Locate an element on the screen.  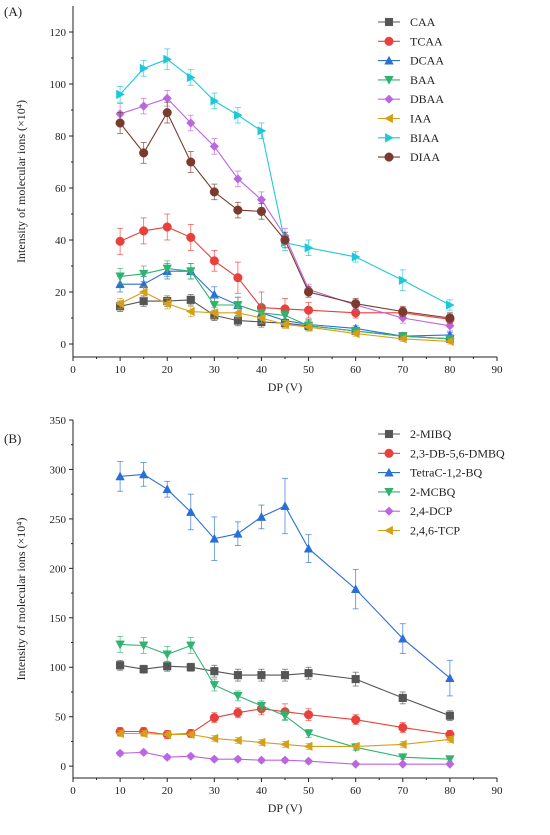
y-tick-label: 20 is located at coordinates (61, 293).